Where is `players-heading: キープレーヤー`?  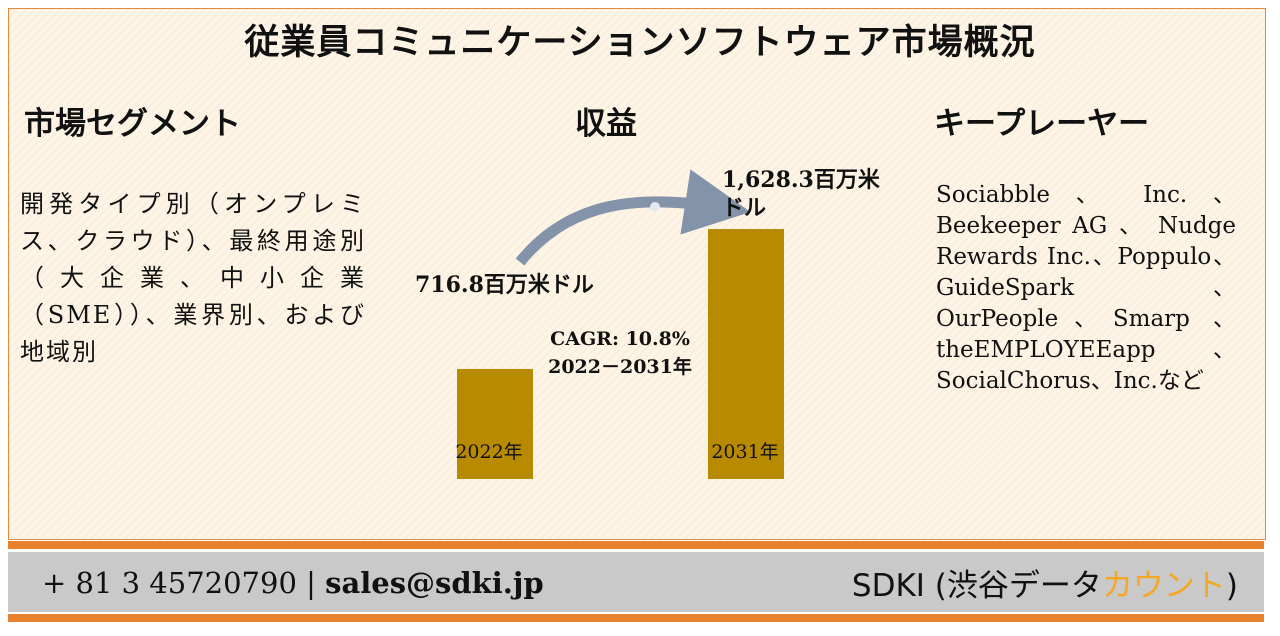
players-heading: キープレーヤー is located at coordinates (1042, 124).